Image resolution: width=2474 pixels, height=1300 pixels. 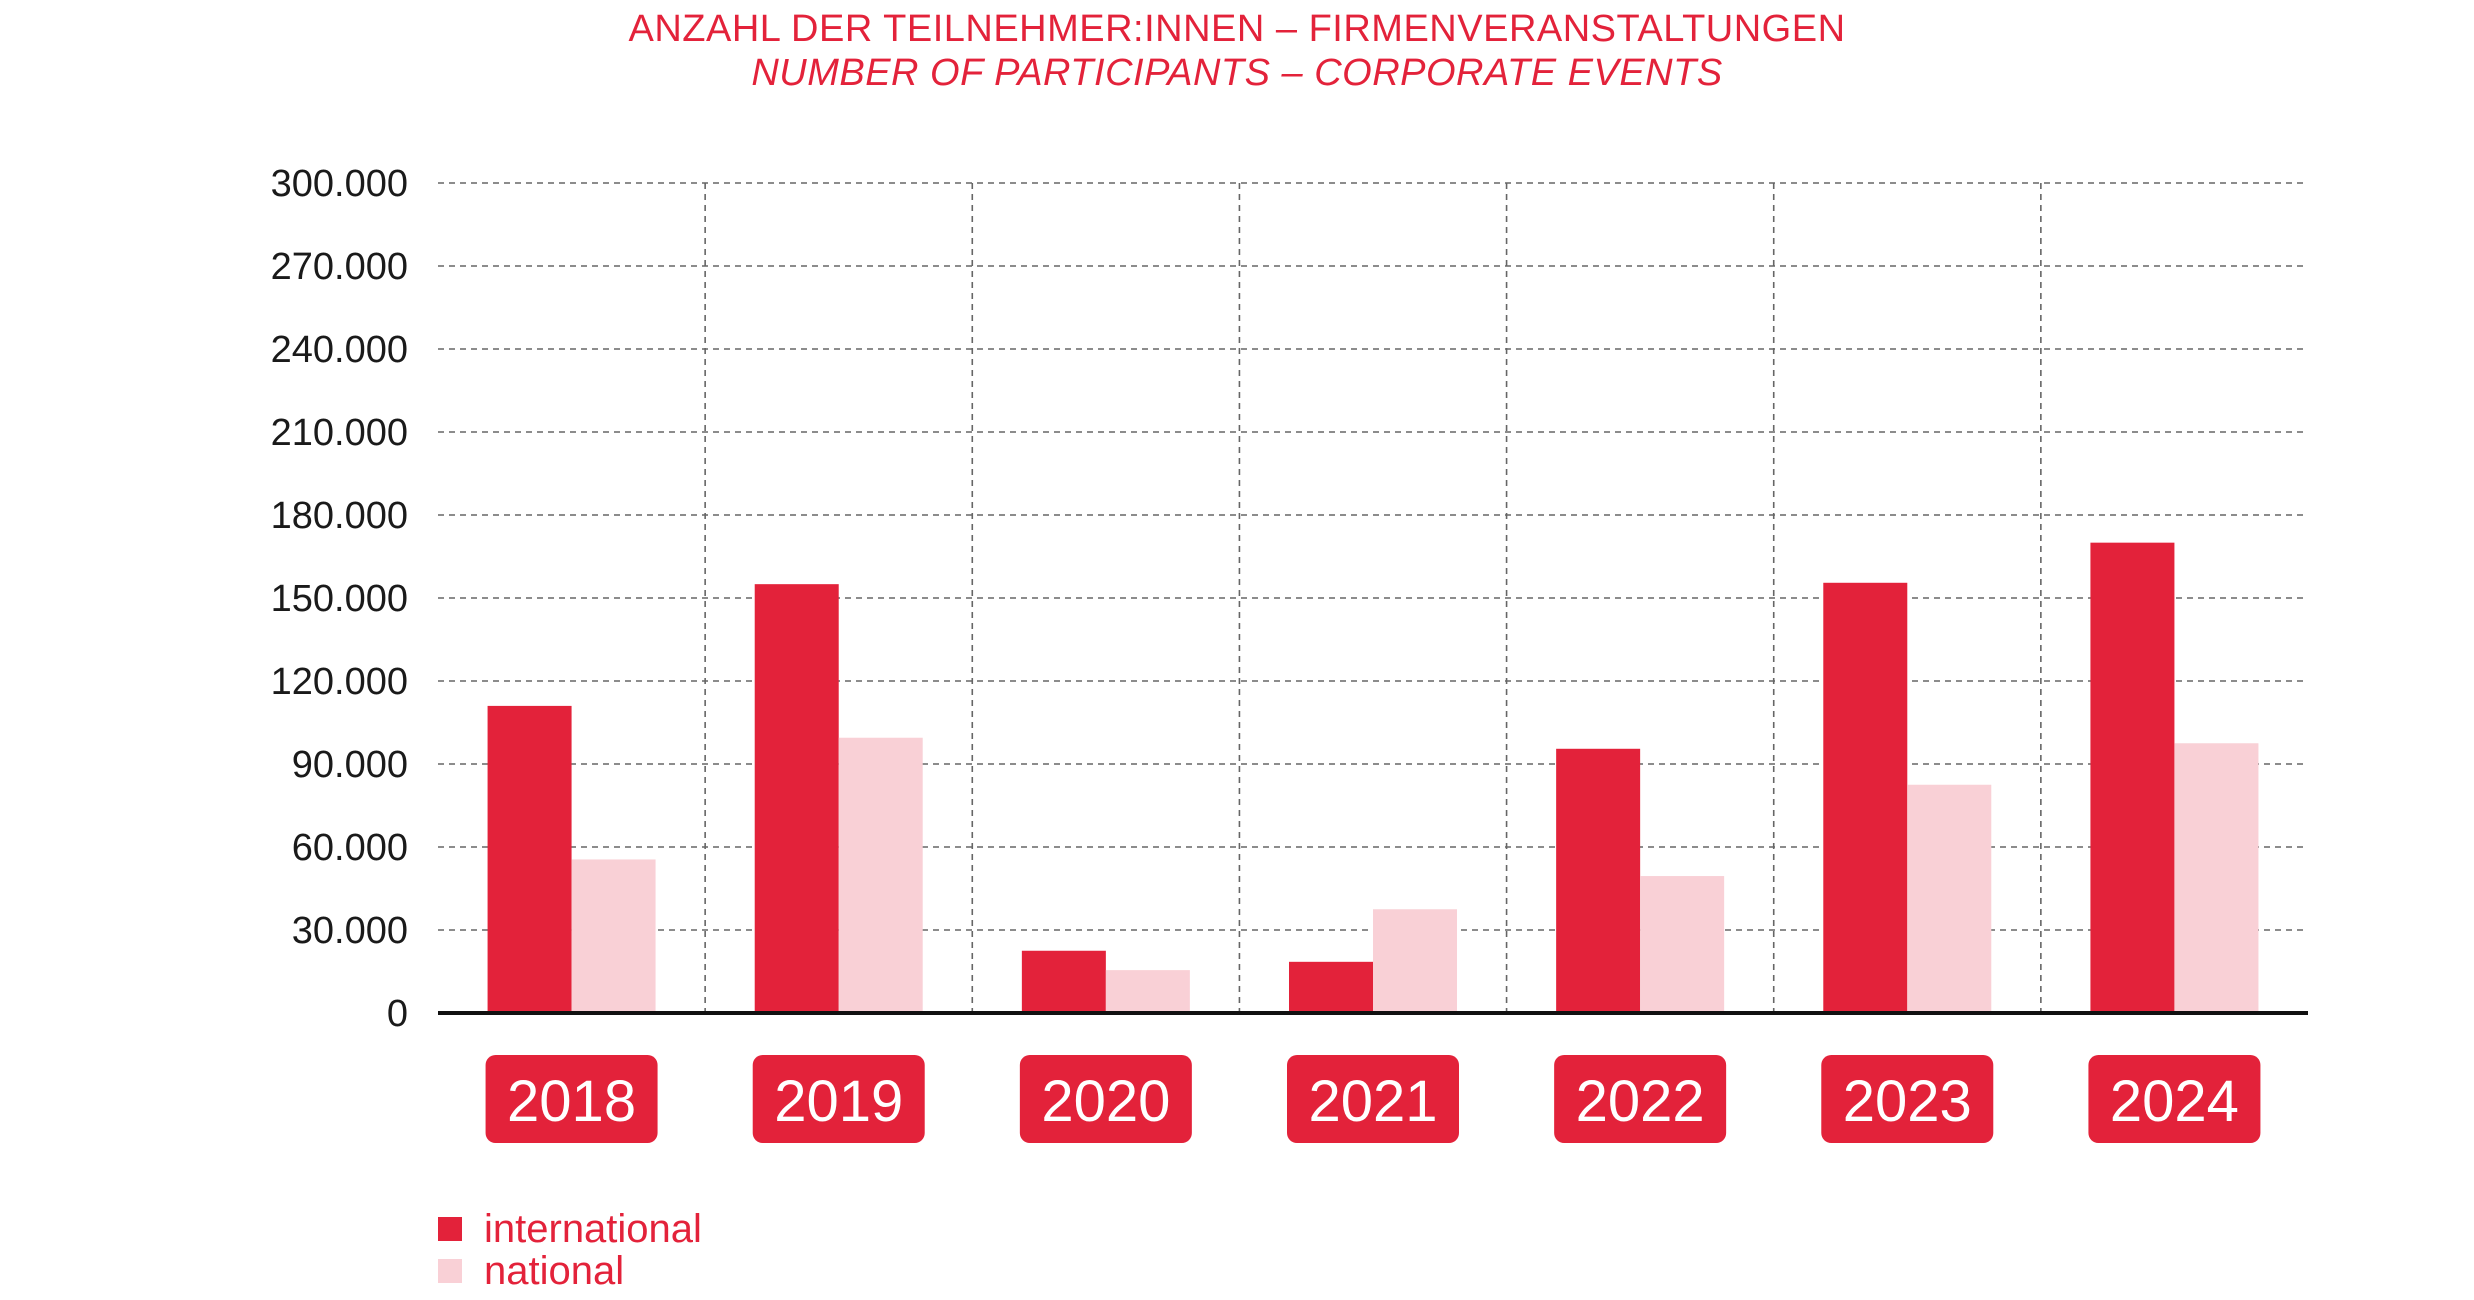 I want to click on x-tick-label: 2024, so click(x=2174, y=1101).